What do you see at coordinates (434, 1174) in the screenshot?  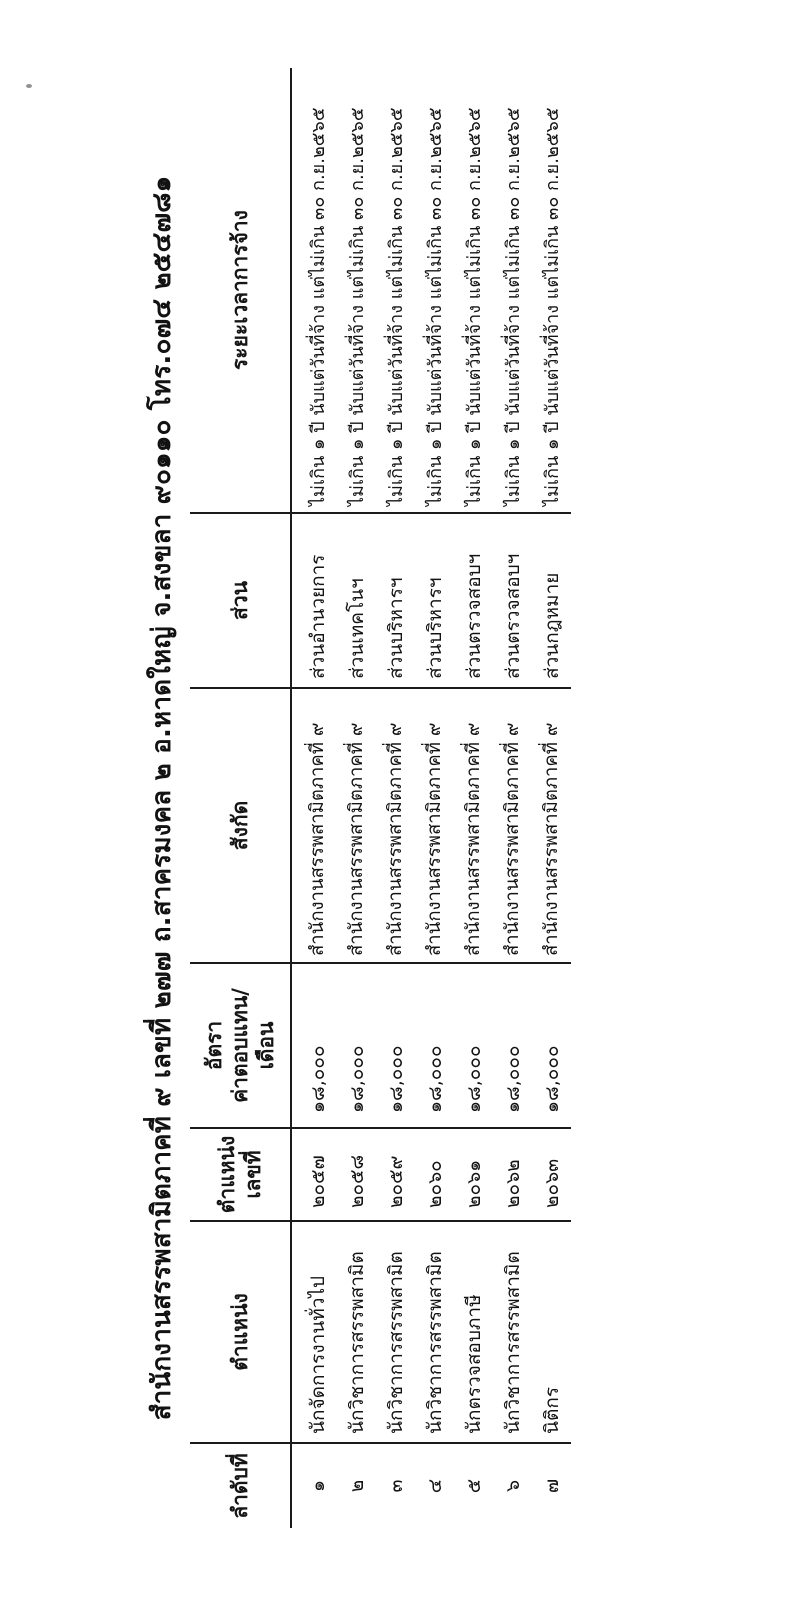 I see `table-cell: ๒๐๖๐` at bounding box center [434, 1174].